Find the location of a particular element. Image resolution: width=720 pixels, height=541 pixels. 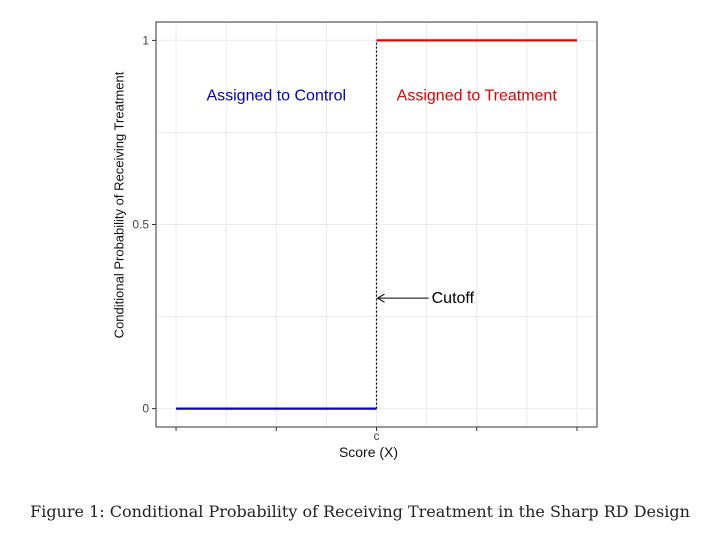

y-axis: 00.51 is located at coordinates (144, 224).